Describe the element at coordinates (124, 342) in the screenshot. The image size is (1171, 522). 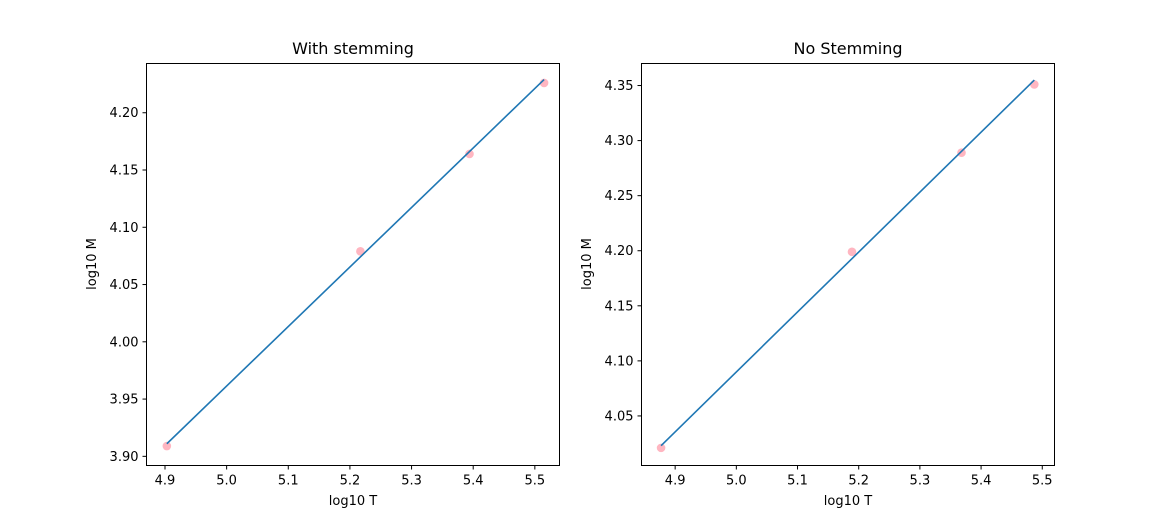
I see `y-tick-label: 4.00` at that location.